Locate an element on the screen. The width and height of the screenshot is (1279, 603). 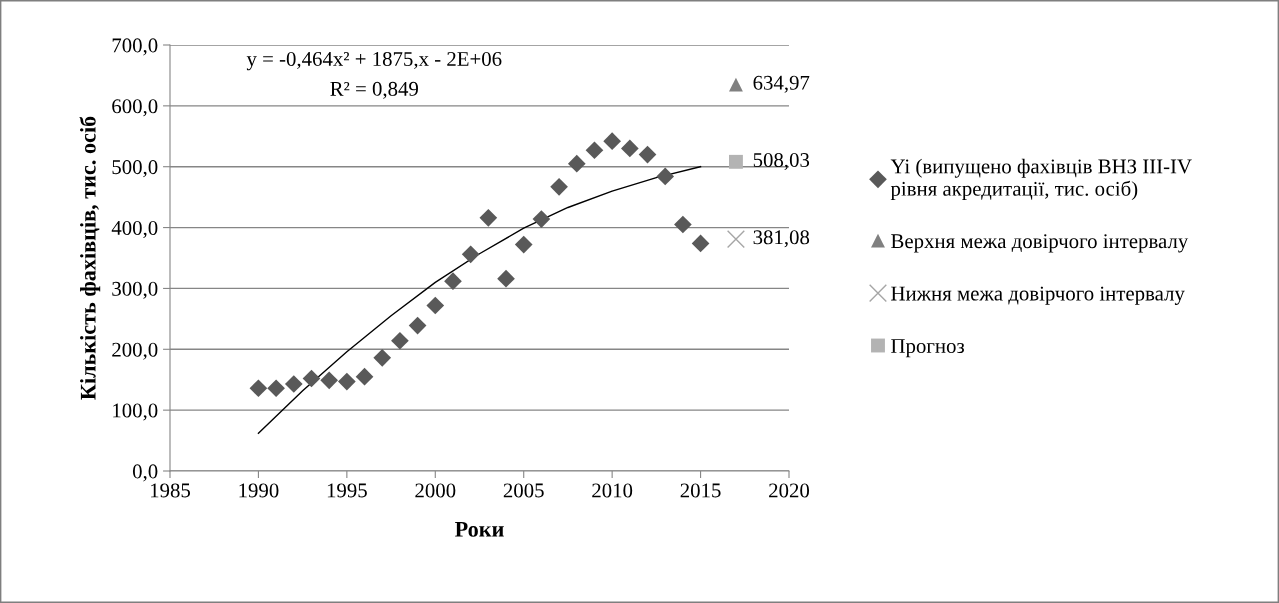
data-label: 381,08 is located at coordinates (781, 239).